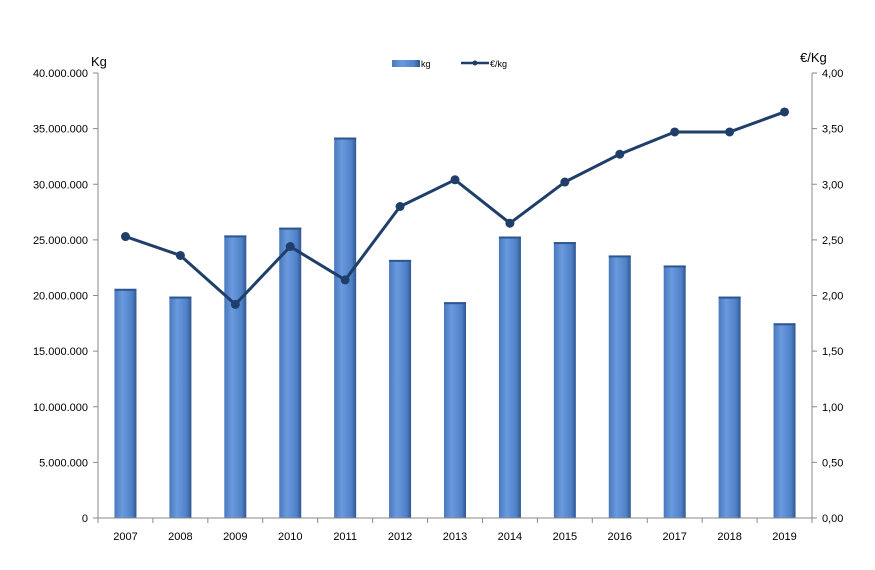  What do you see at coordinates (60, 352) in the screenshot?
I see `left-tick-label: 15.000.000` at bounding box center [60, 352].